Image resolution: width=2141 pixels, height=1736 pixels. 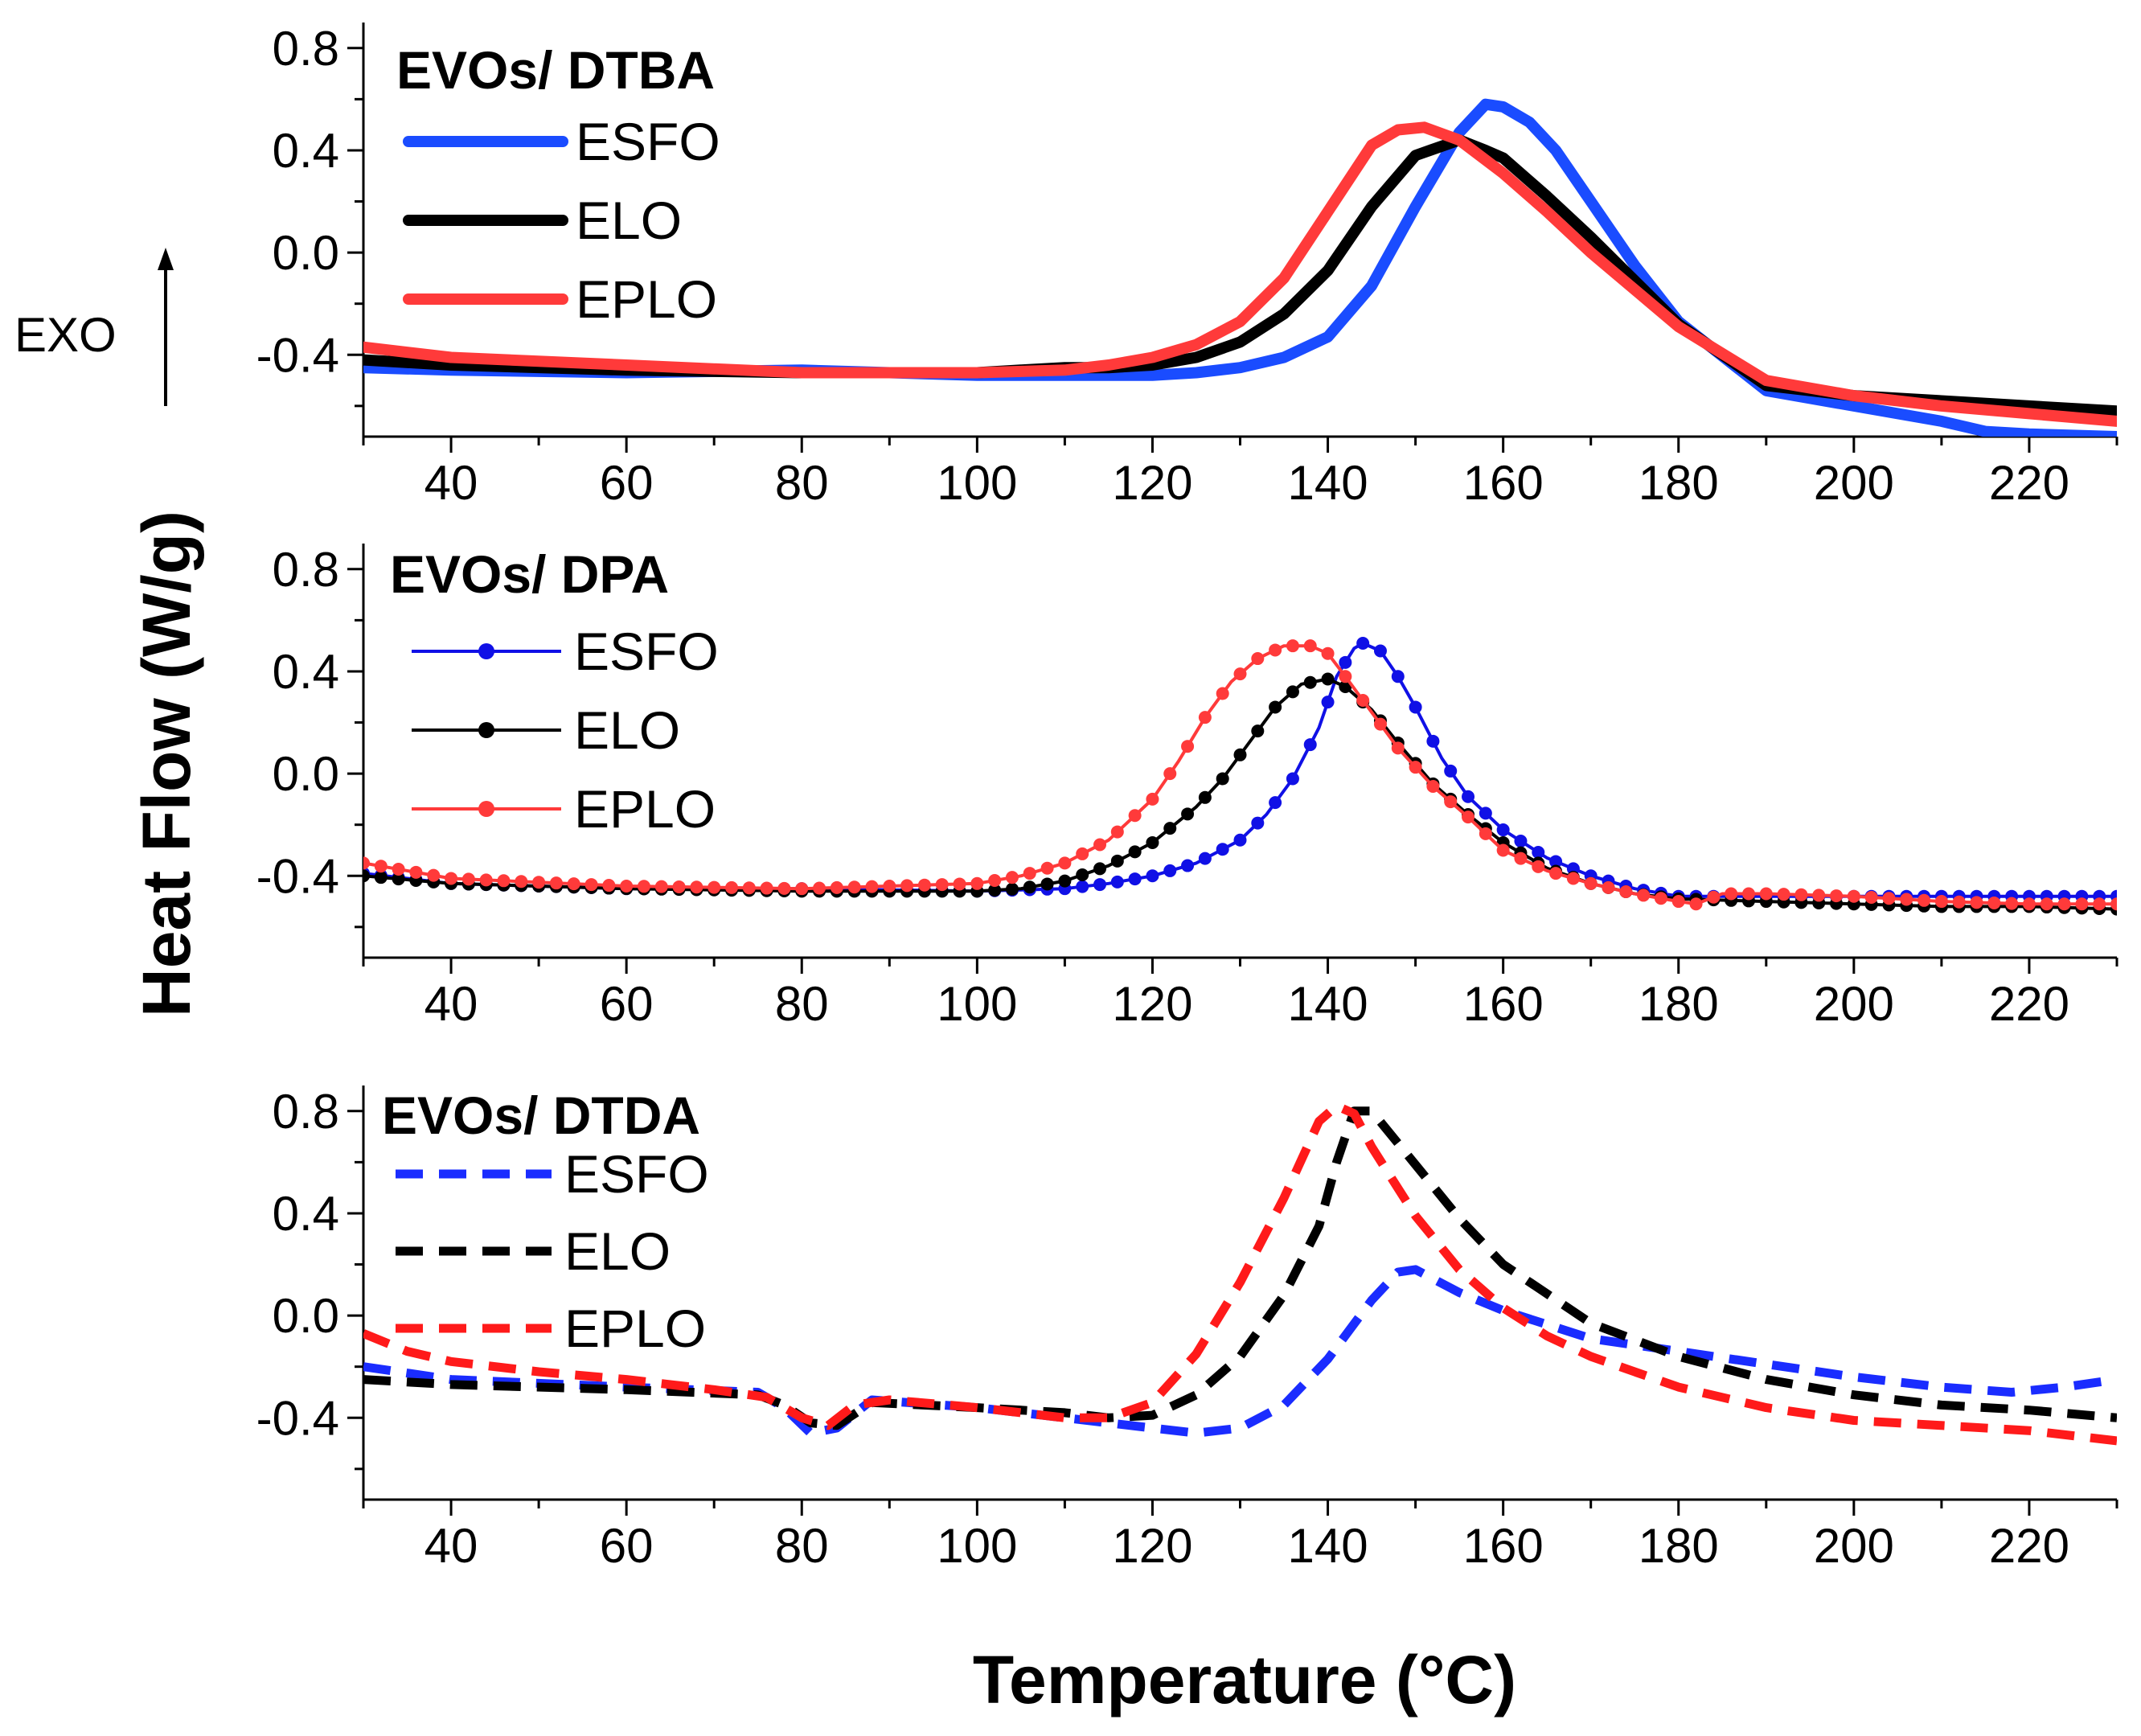 I want to click on x-tick-label: 80, so click(x=802, y=1546).